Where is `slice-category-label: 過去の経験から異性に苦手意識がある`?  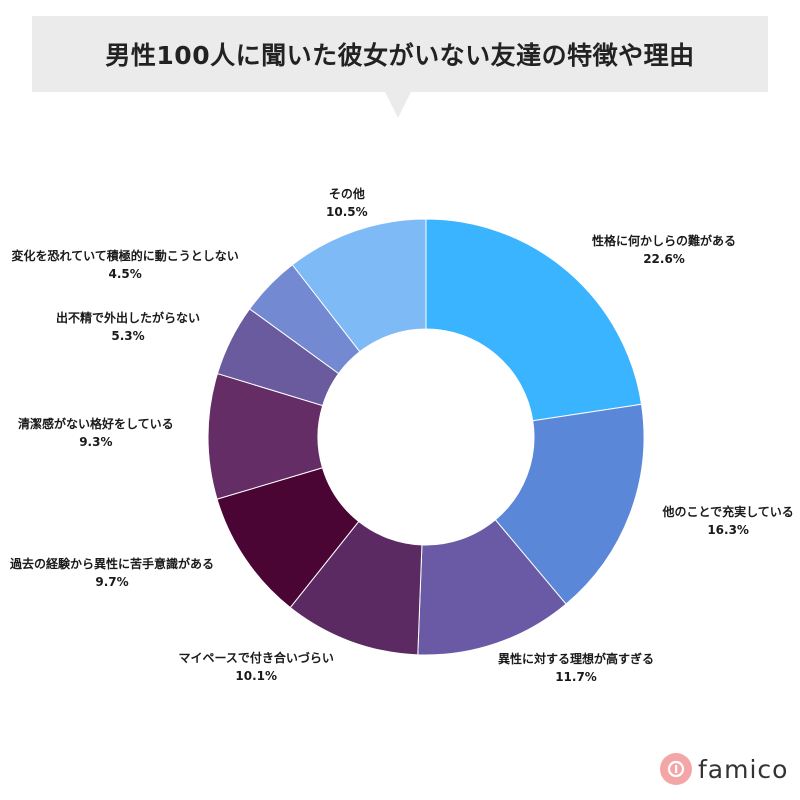
slice-category-label: 過去の経験から異性に苦手意識がある is located at coordinates (112, 564).